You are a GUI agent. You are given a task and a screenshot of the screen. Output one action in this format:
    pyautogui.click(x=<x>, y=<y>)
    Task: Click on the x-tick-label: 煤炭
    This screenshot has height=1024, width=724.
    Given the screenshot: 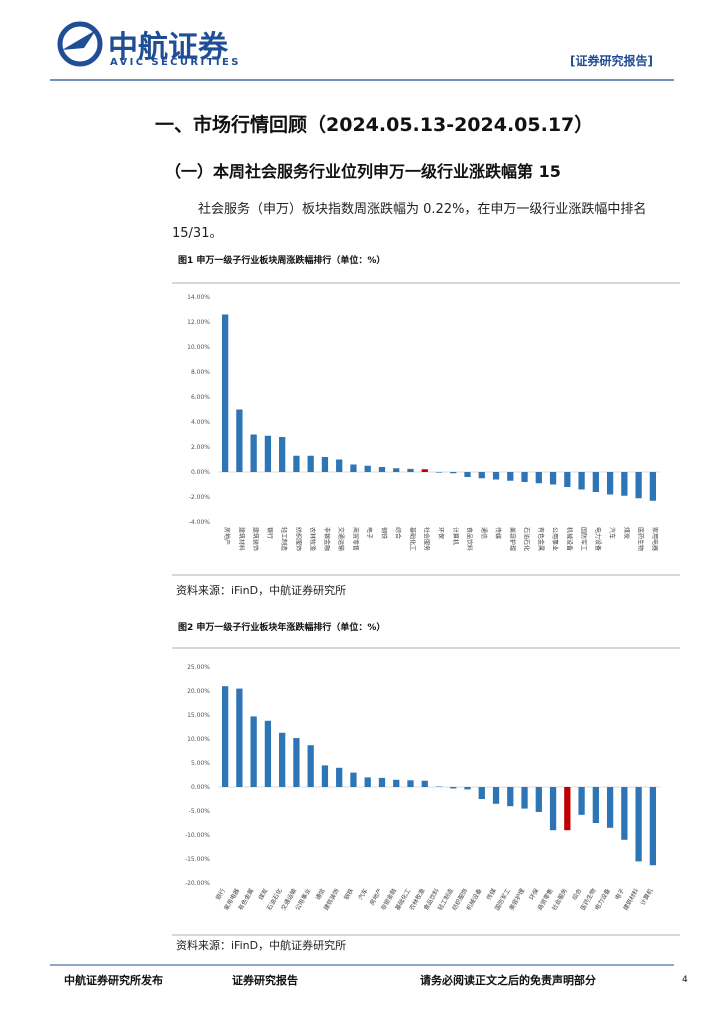 What is the action you would take?
    pyautogui.click(x=263, y=894)
    